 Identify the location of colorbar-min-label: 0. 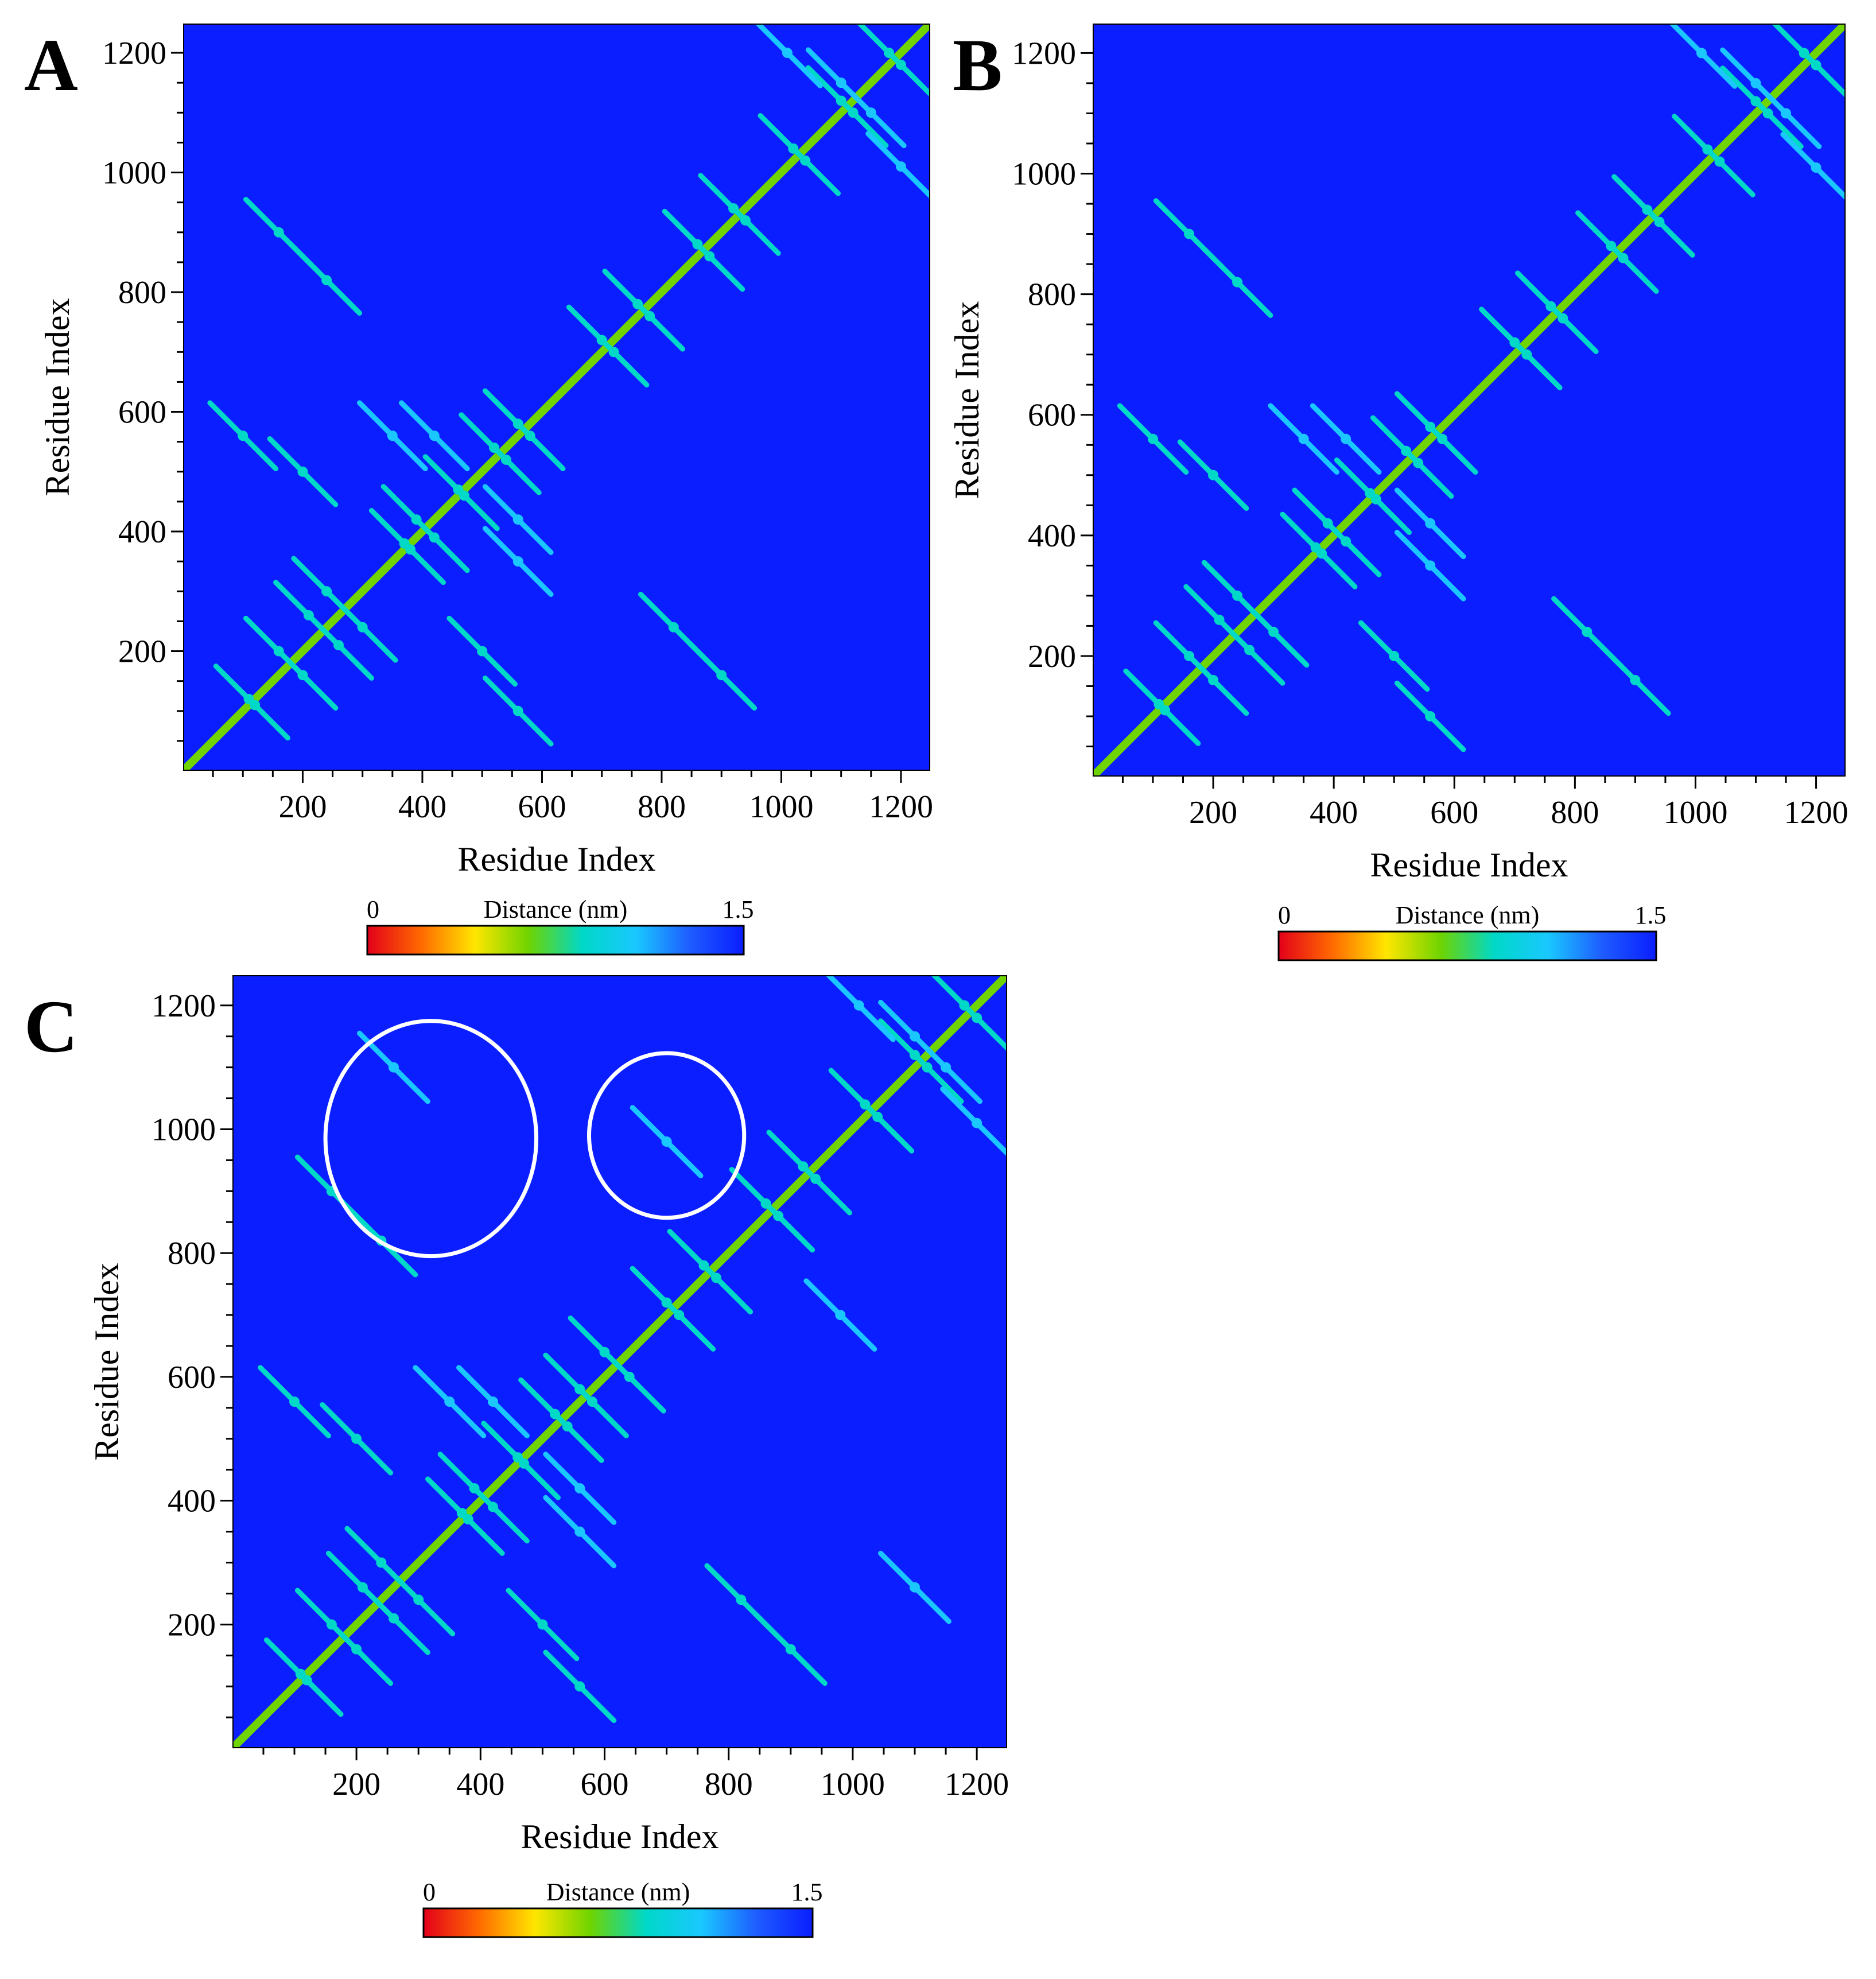
(1284, 915).